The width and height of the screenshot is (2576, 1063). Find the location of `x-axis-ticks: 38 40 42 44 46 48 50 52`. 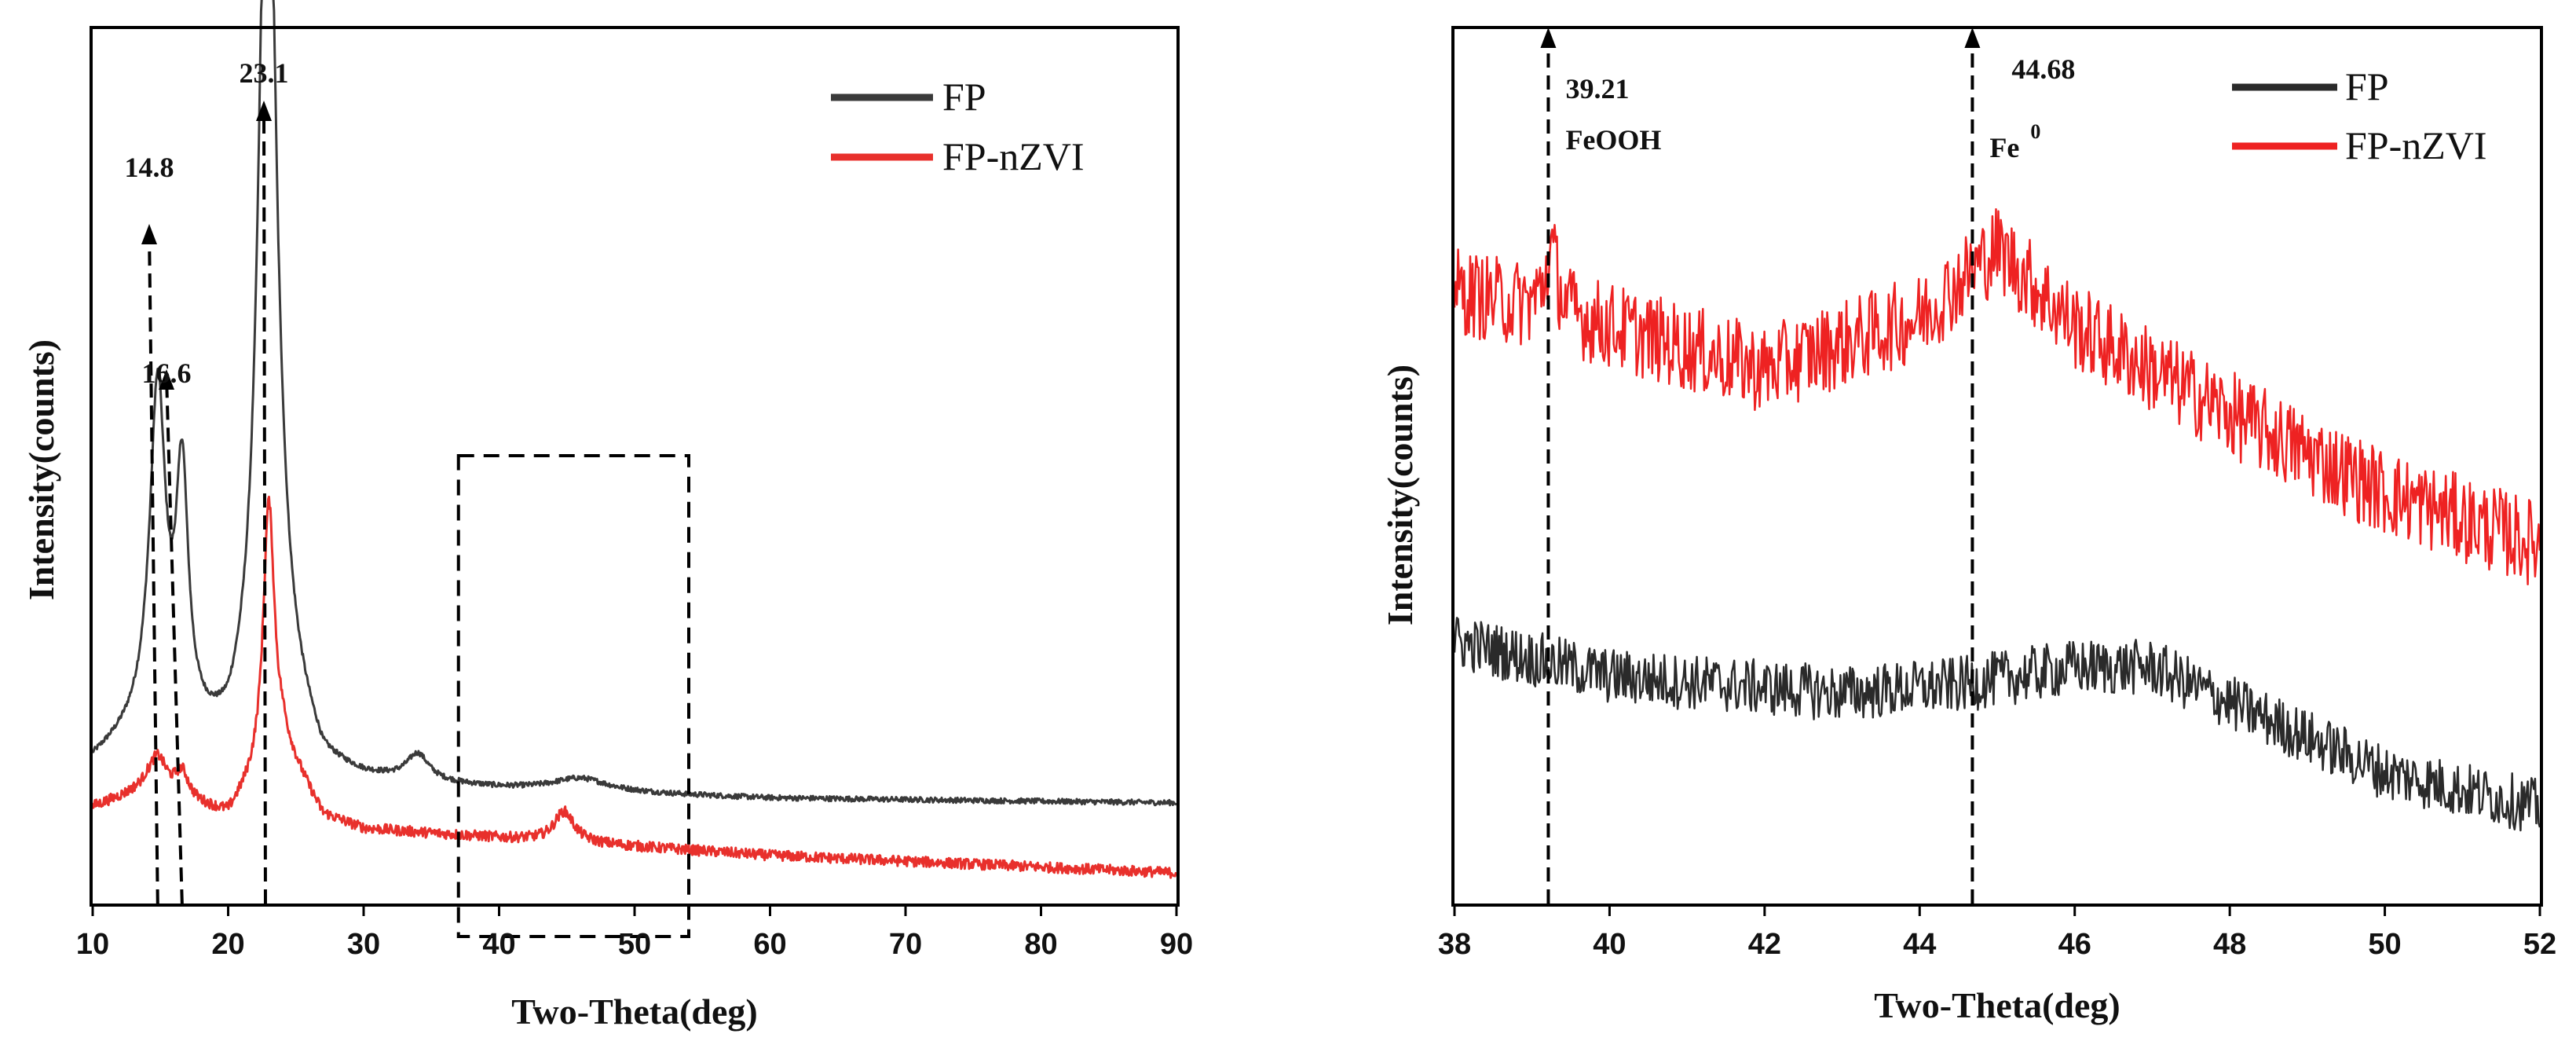

x-axis-ticks: 38 40 42 44 46 48 50 52 is located at coordinates (1997, 932).